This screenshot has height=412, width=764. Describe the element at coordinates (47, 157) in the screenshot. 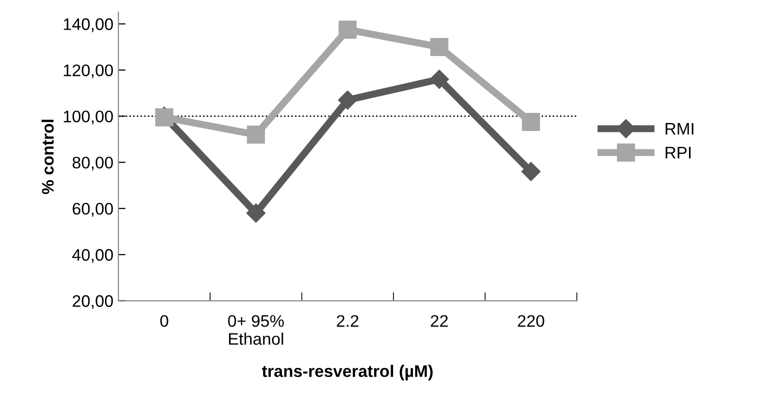

I see `y-axis-title: % control` at that location.